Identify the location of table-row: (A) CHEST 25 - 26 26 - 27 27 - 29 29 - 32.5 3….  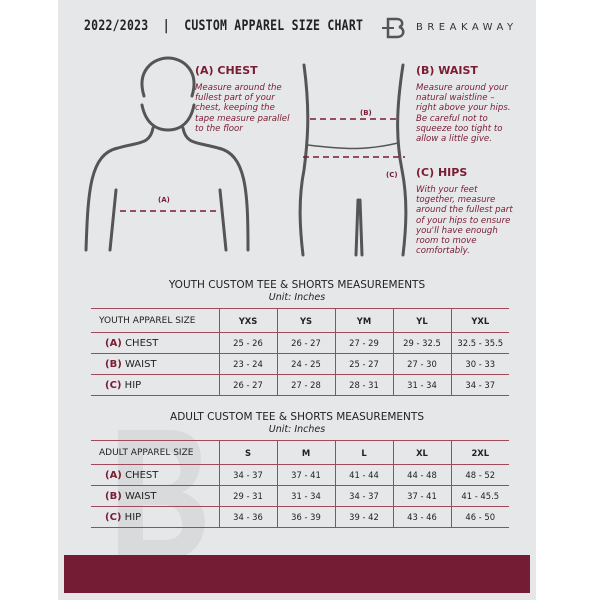
(300, 343).